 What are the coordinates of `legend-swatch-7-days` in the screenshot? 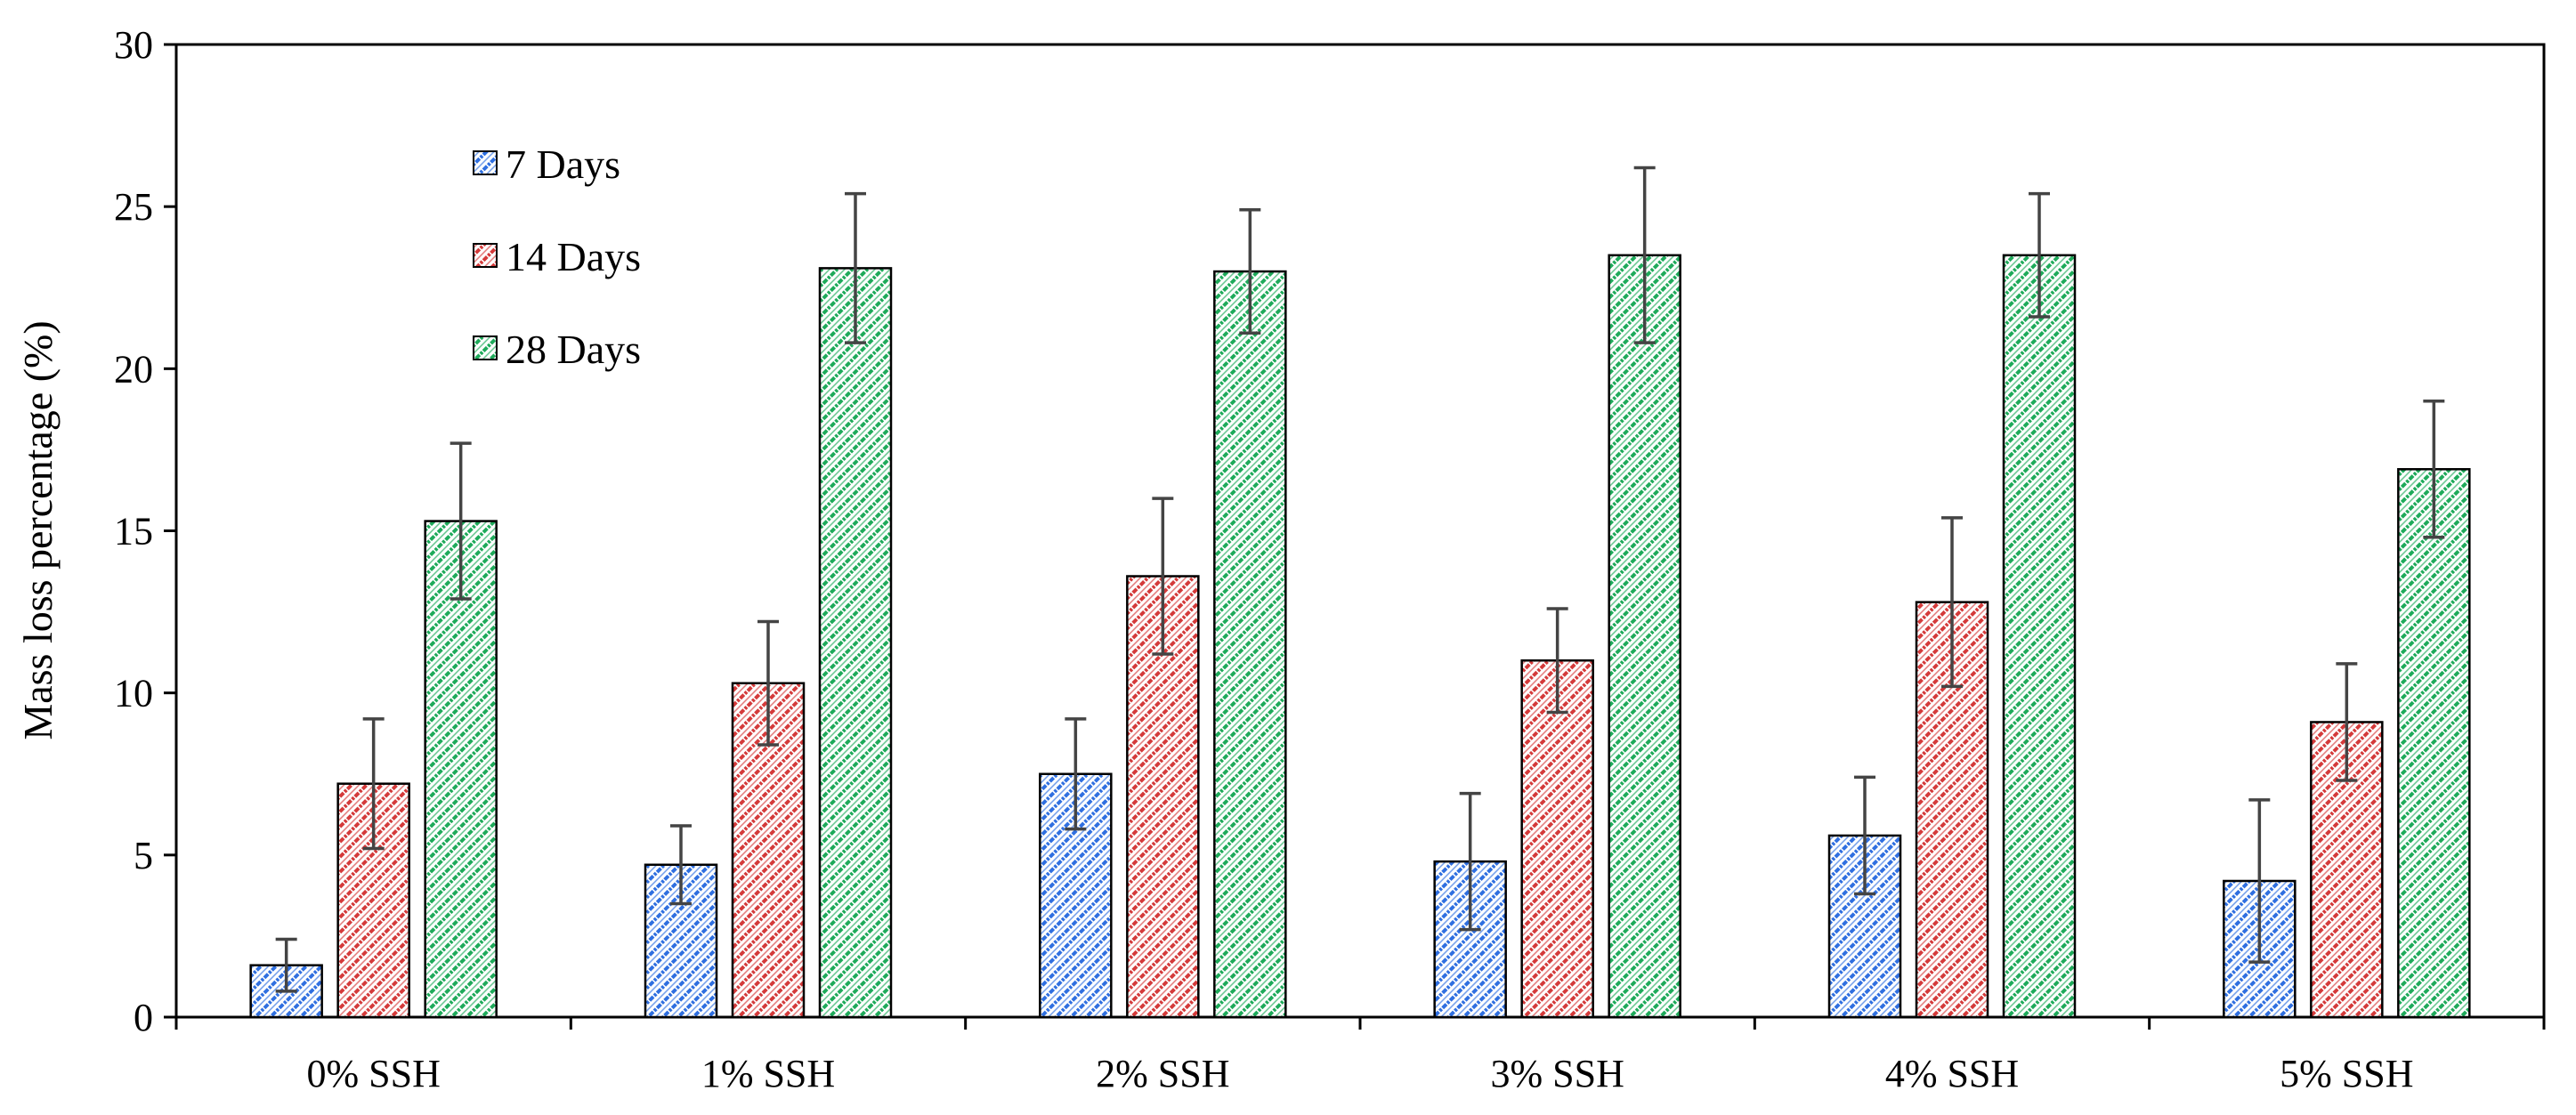 It's located at (485, 162).